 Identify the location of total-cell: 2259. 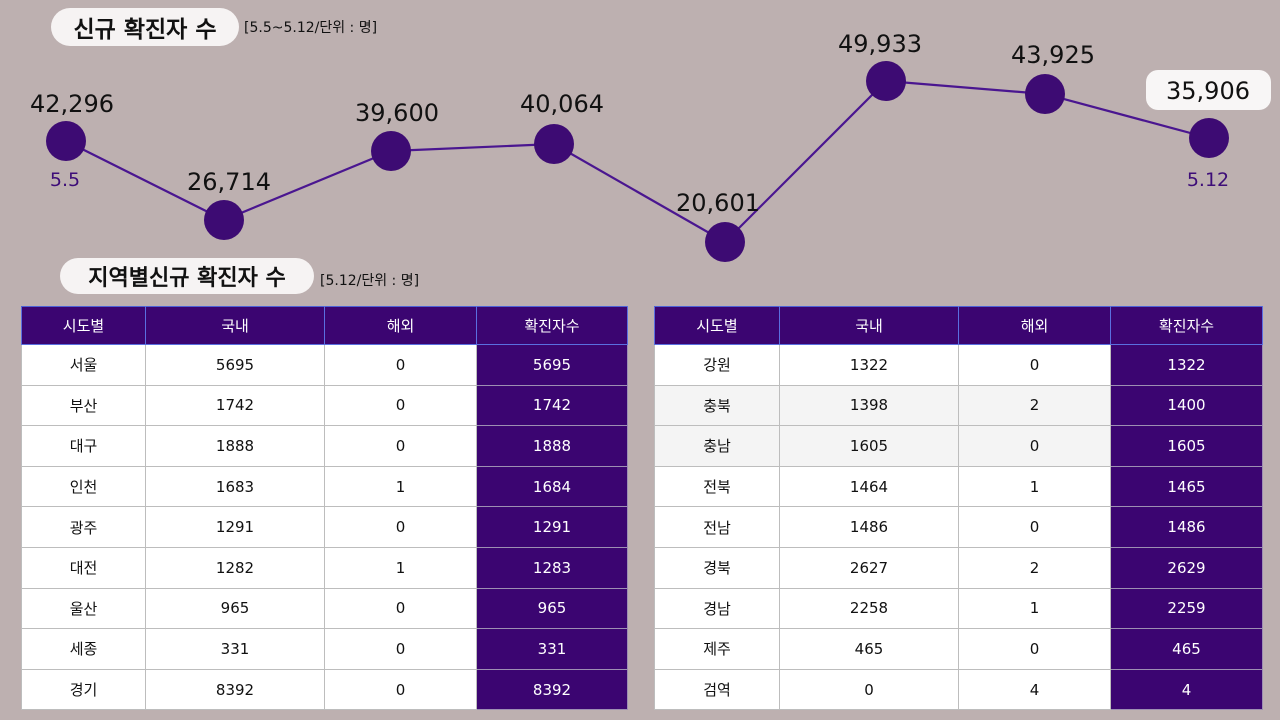
(1186, 608).